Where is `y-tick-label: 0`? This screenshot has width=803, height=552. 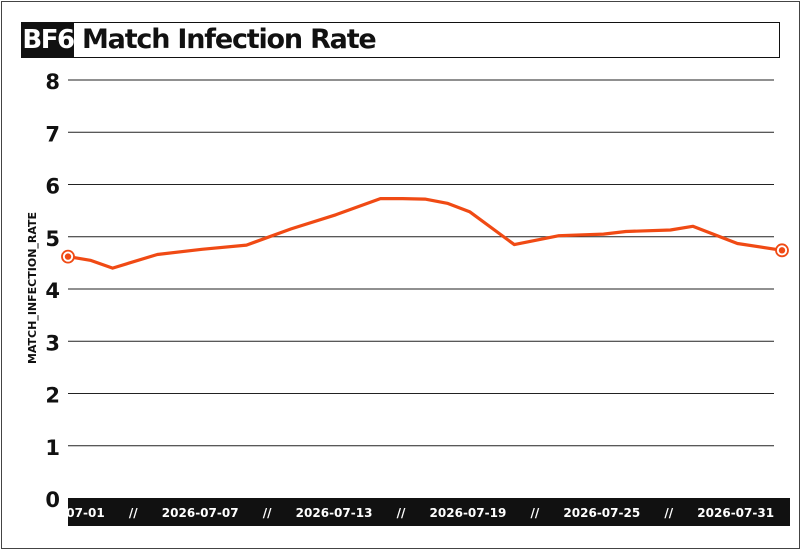
y-tick-label: 0 is located at coordinates (52, 500).